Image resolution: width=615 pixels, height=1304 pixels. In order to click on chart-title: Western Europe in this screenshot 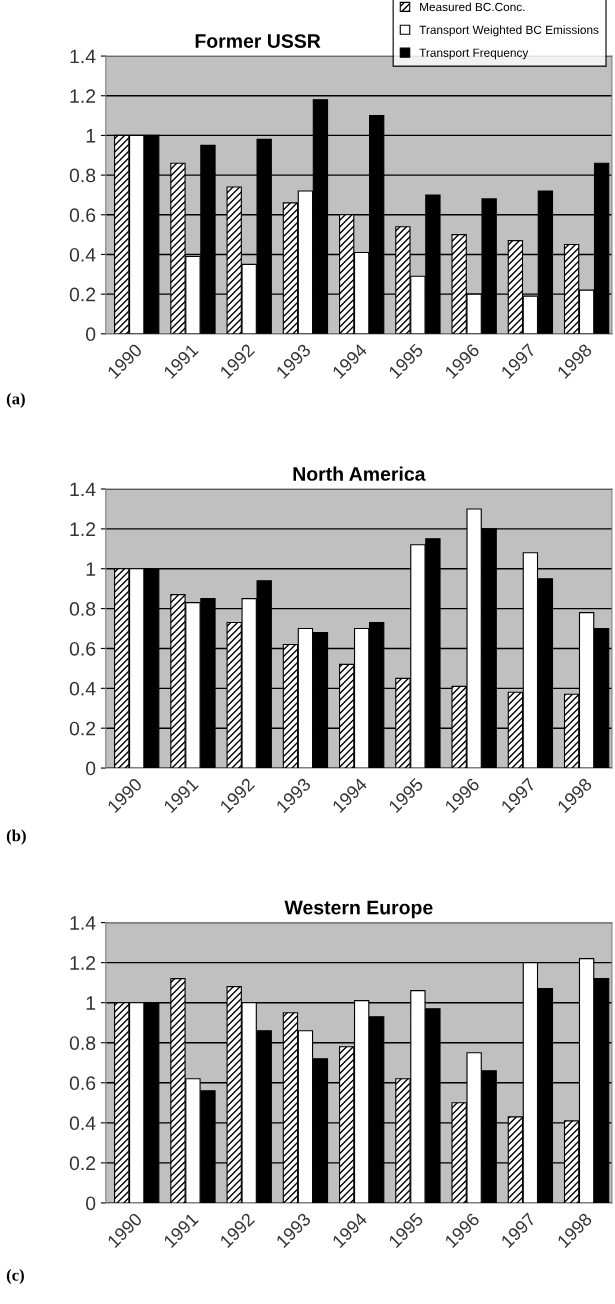, I will do `click(358, 909)`.